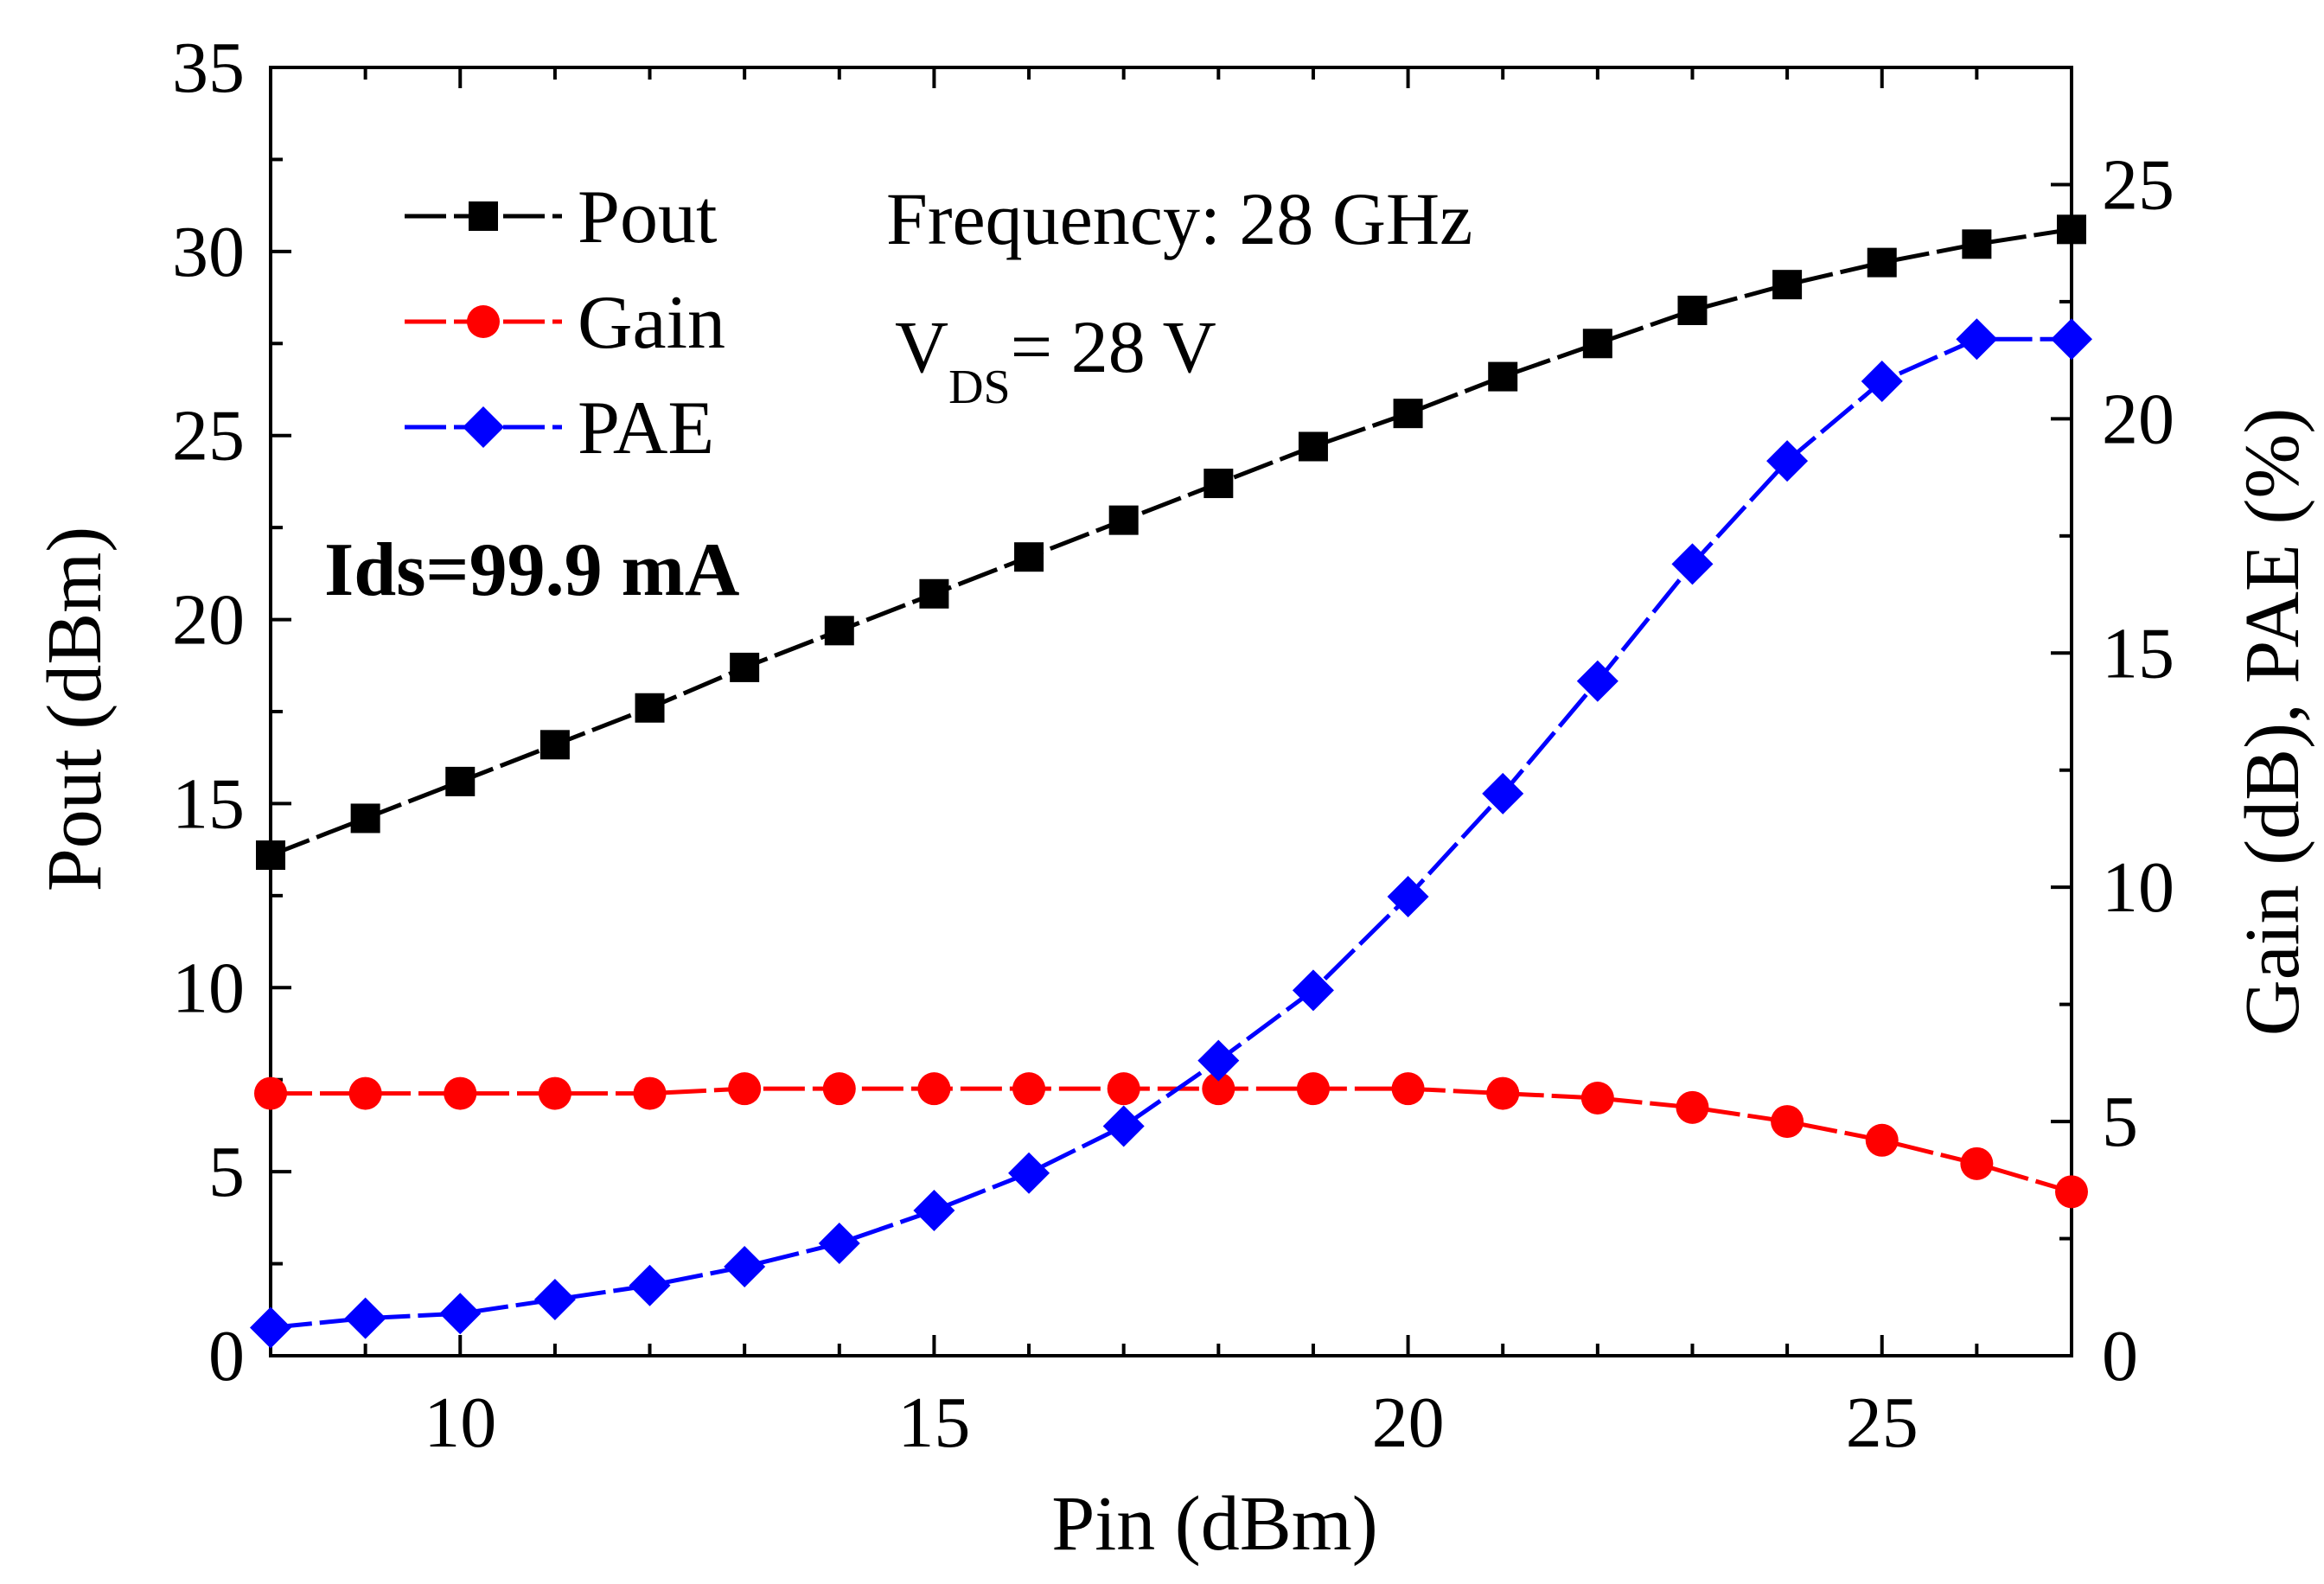 The image size is (2324, 1584). I want to click on y-tick-label: 20, so click(208, 621).